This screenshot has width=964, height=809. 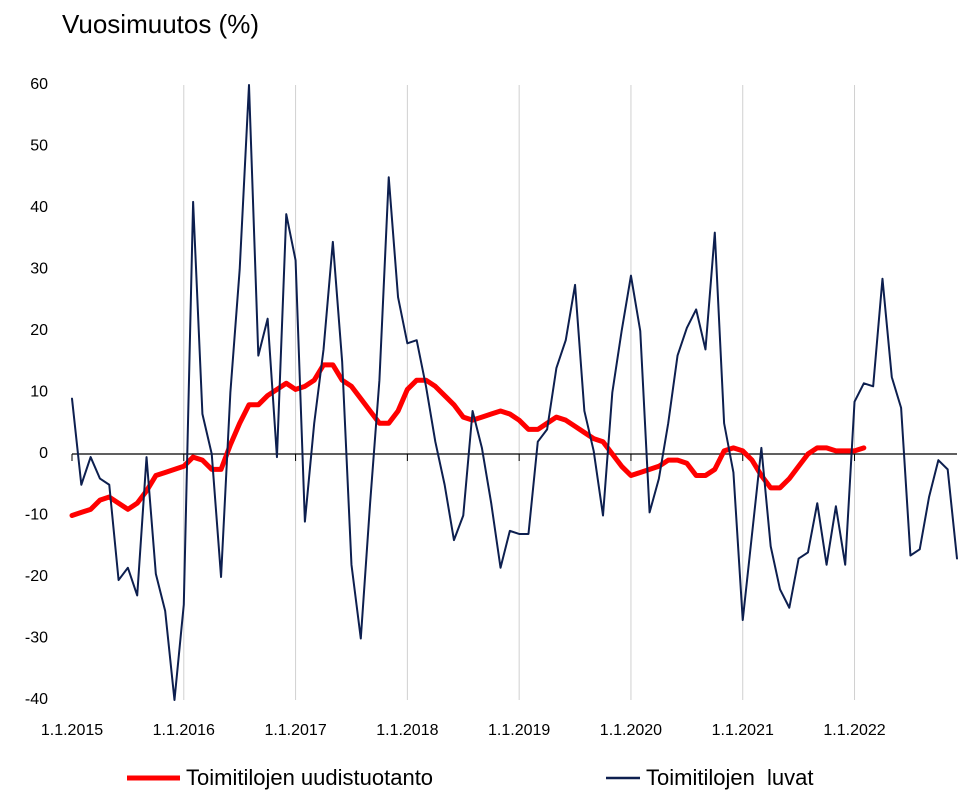 What do you see at coordinates (36, 515) in the screenshot?
I see `y-tick-label: -10` at bounding box center [36, 515].